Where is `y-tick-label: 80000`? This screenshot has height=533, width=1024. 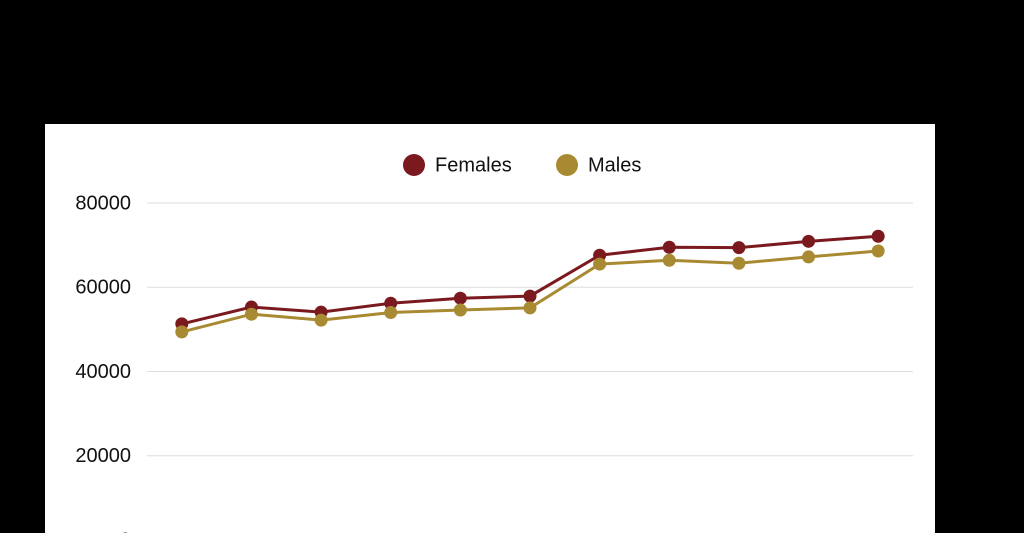 y-tick-label: 80000 is located at coordinates (103, 203).